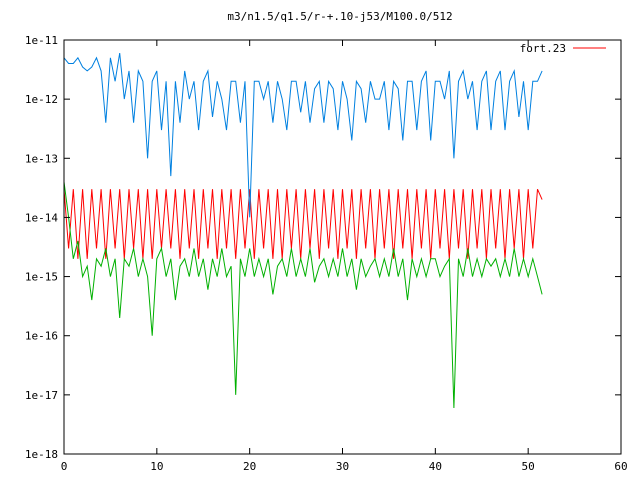 Image resolution: width=640 pixels, height=480 pixels. What do you see at coordinates (41, 217) in the screenshot?
I see `y-tick-label: 1e-14` at bounding box center [41, 217].